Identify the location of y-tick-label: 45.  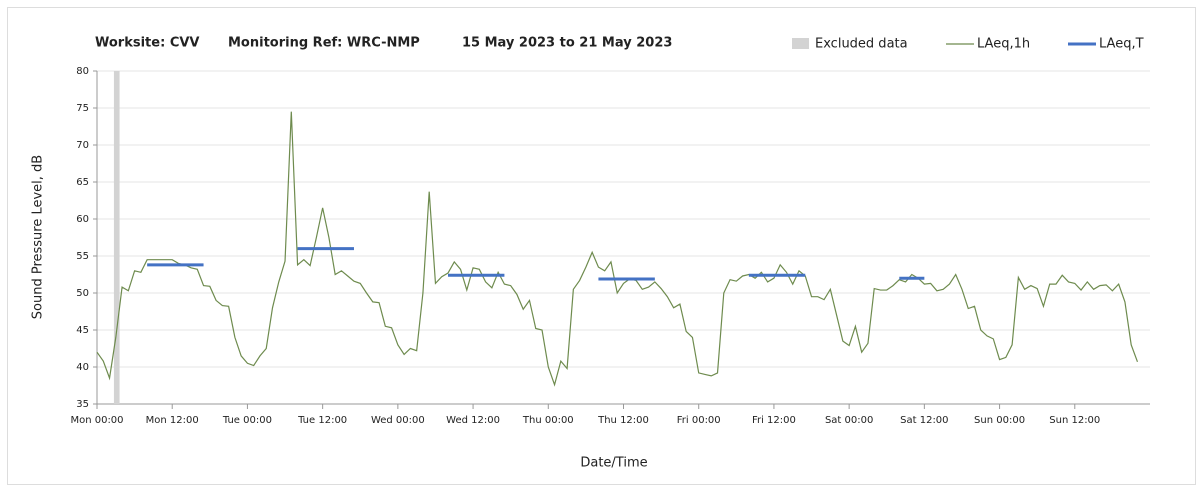
(82, 330).